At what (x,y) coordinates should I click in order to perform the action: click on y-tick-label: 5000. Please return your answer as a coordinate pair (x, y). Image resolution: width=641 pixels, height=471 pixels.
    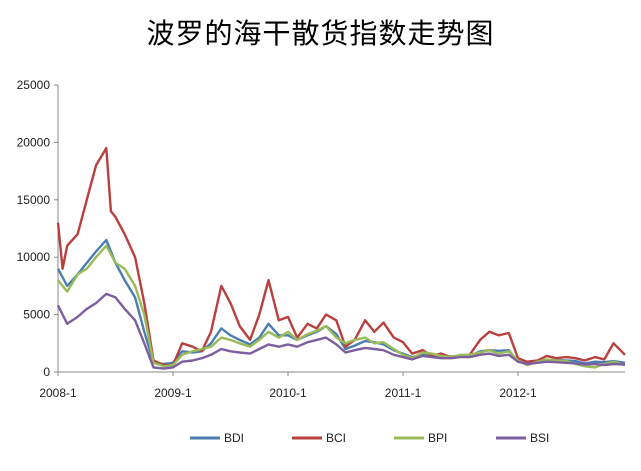
    Looking at the image, I should click on (36, 315).